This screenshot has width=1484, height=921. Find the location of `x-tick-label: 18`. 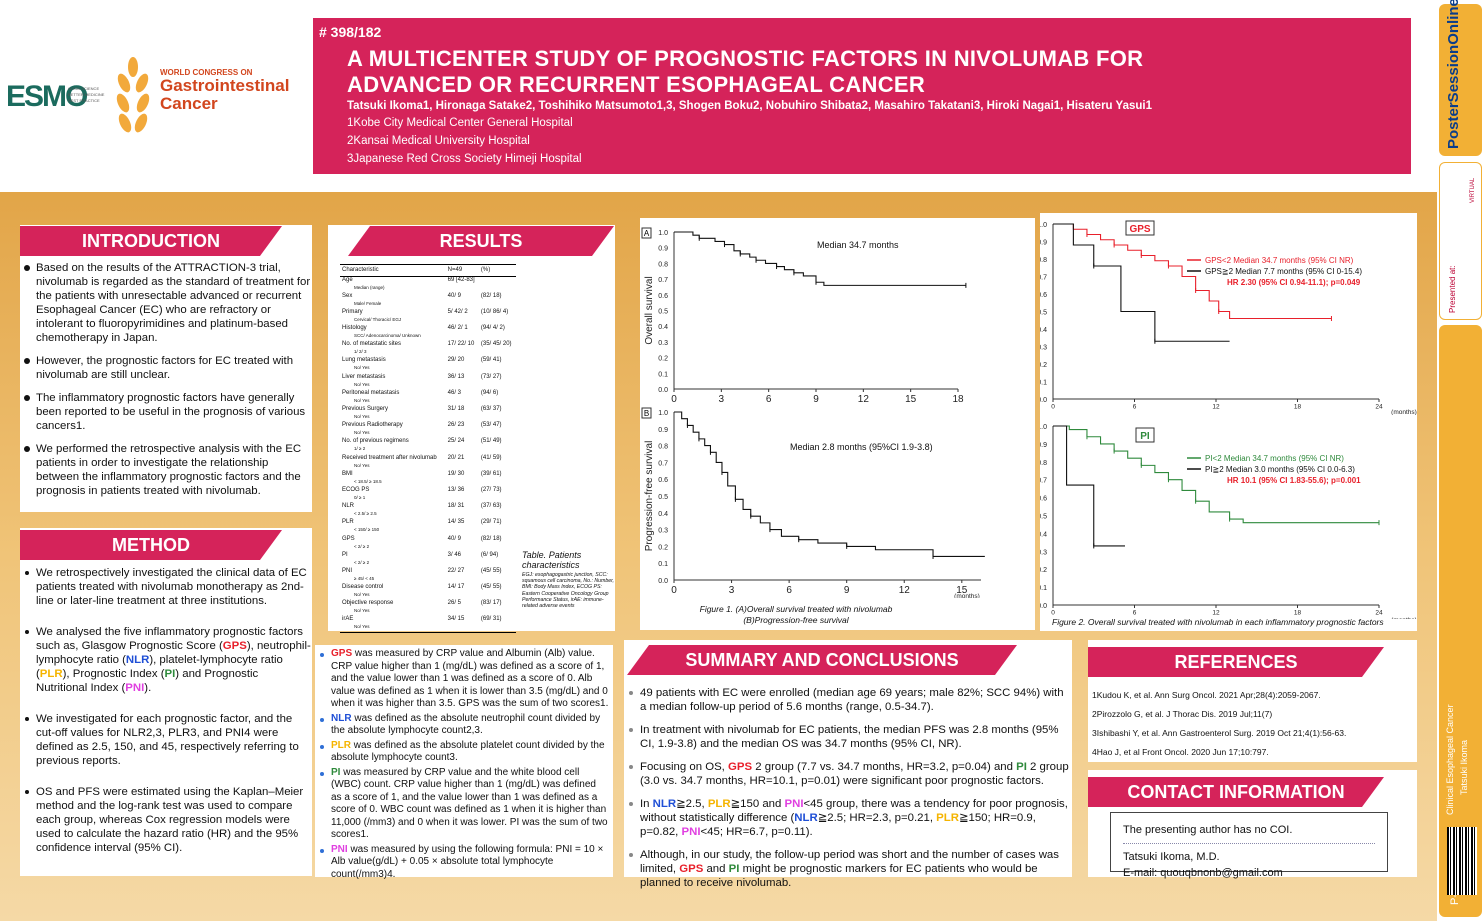

x-tick-label: 18 is located at coordinates (1298, 407).